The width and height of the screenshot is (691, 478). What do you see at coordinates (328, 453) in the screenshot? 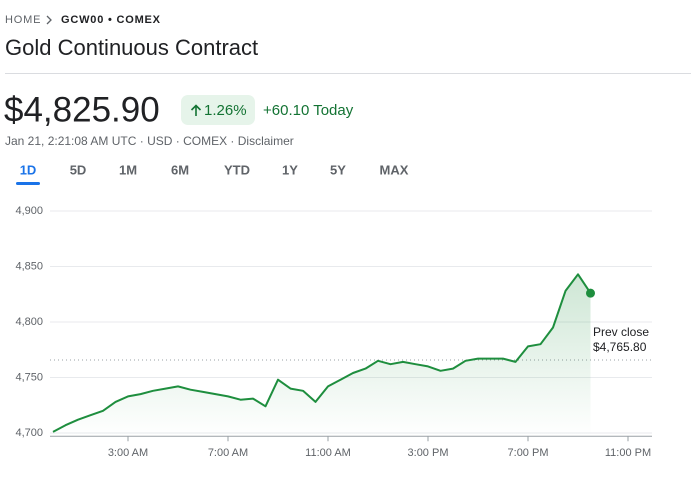
I see `x-tick-label: 11:00 AM` at bounding box center [328, 453].